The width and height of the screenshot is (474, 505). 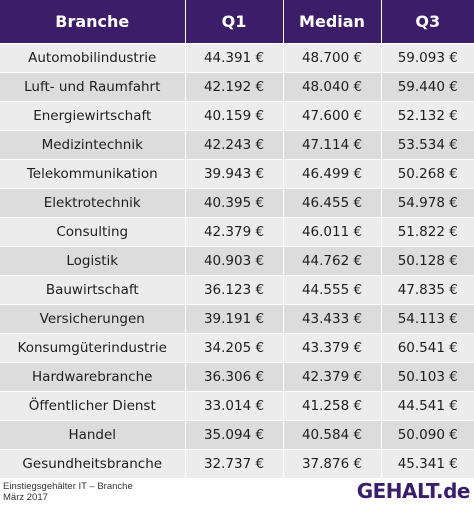 What do you see at coordinates (234, 435) in the screenshot?
I see `cell-q1: 35.094 €` at bounding box center [234, 435].